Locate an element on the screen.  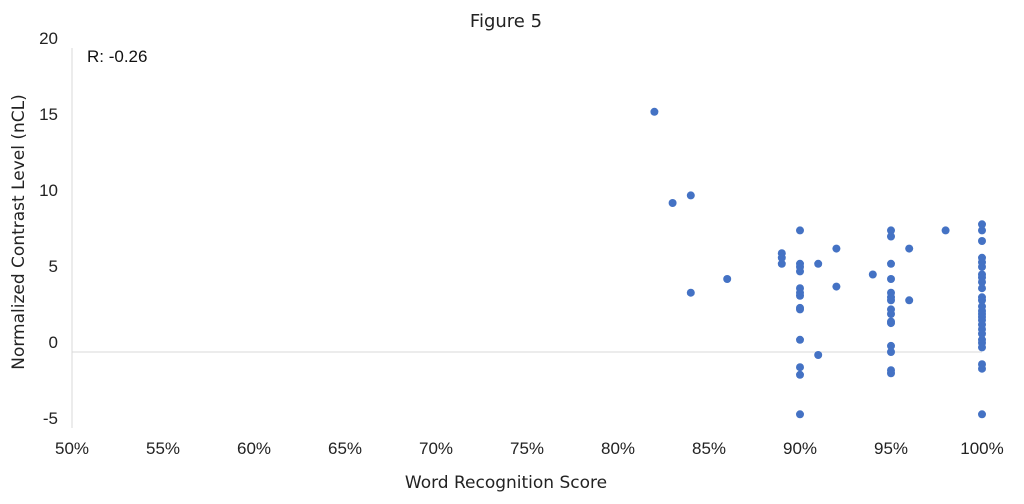
x-tick-label: 85% is located at coordinates (709, 448).